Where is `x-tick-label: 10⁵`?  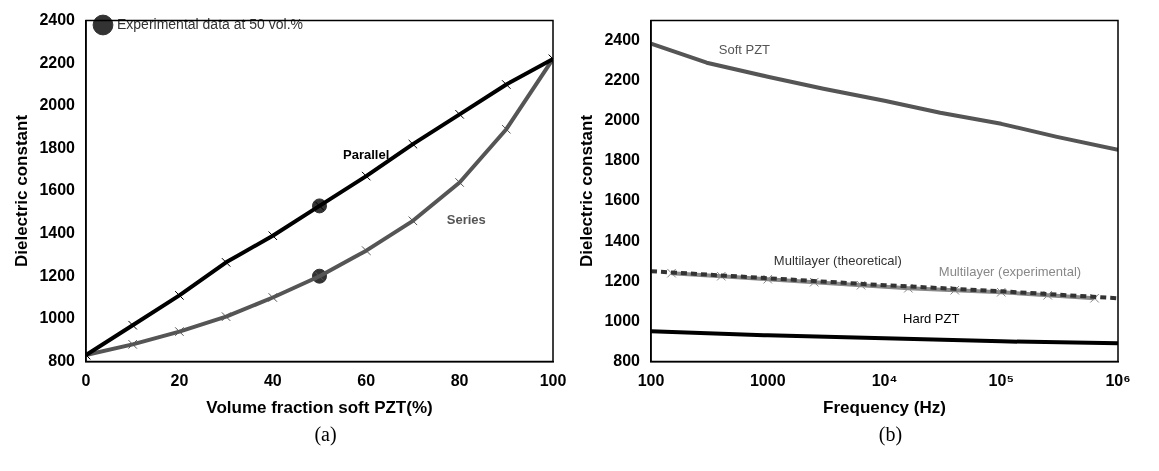
x-tick-label: 10⁵ is located at coordinates (1001, 381).